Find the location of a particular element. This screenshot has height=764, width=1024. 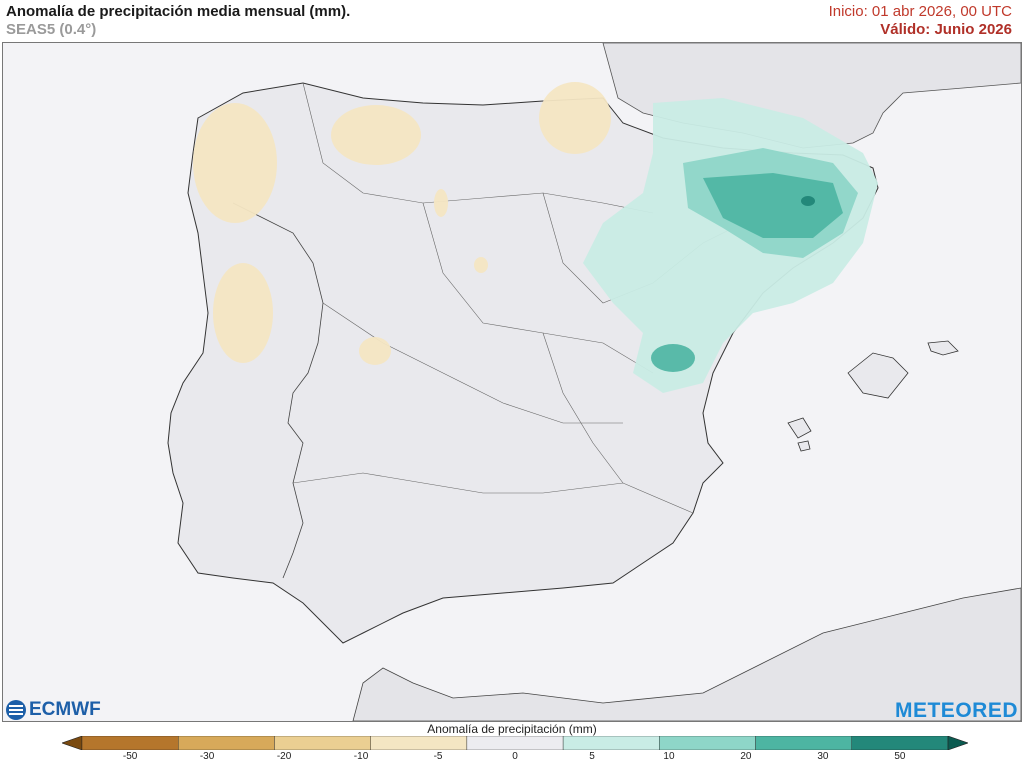

valencia-wet is located at coordinates (673, 358).